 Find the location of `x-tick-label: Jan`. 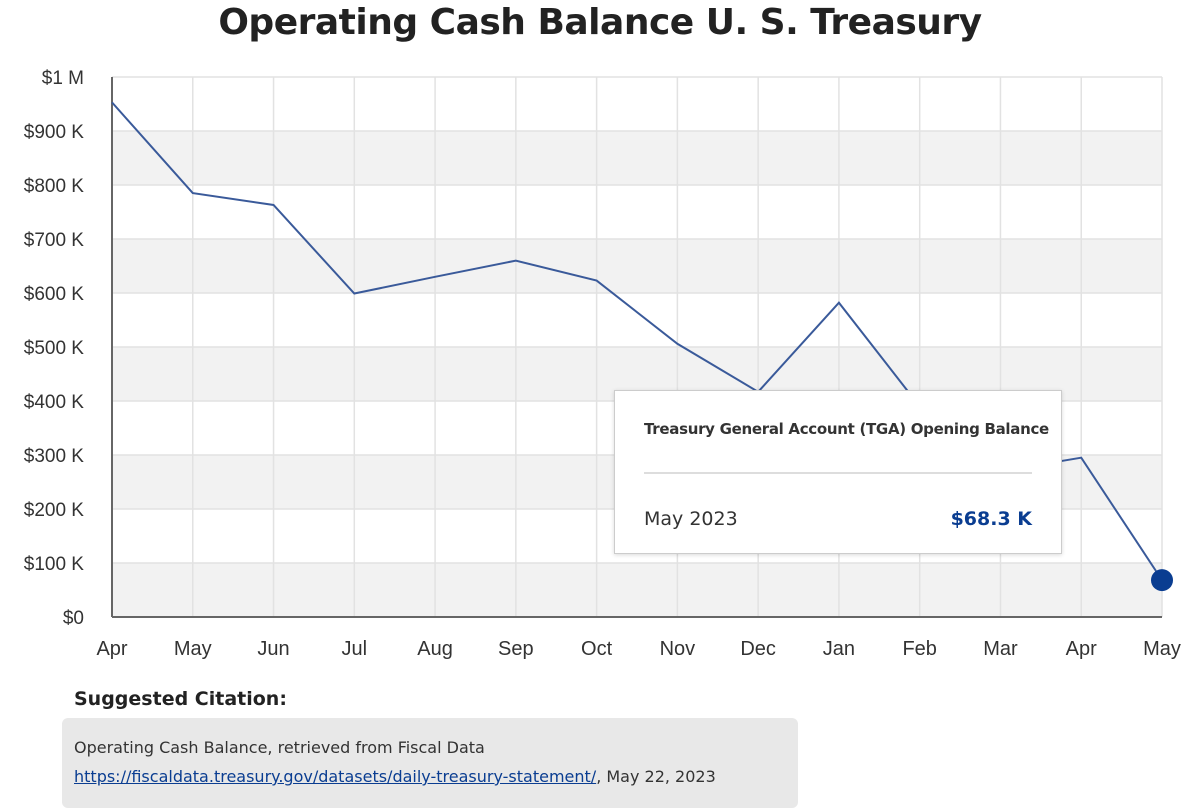

x-tick-label: Jan is located at coordinates (839, 649).